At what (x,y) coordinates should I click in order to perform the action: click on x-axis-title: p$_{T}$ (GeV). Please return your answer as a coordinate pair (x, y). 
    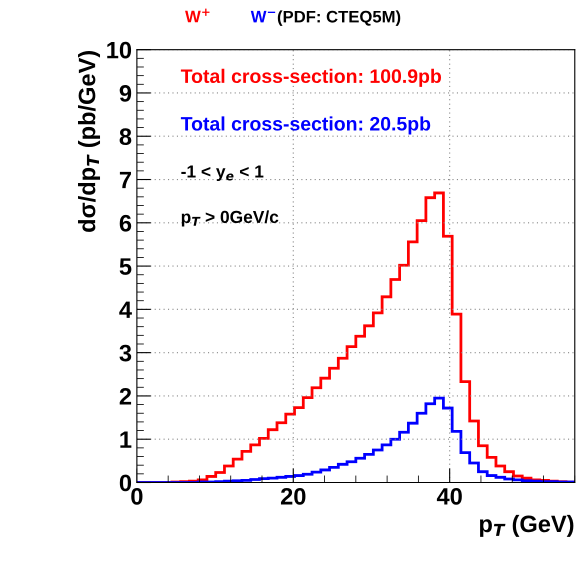
    Looking at the image, I should click on (527, 525).